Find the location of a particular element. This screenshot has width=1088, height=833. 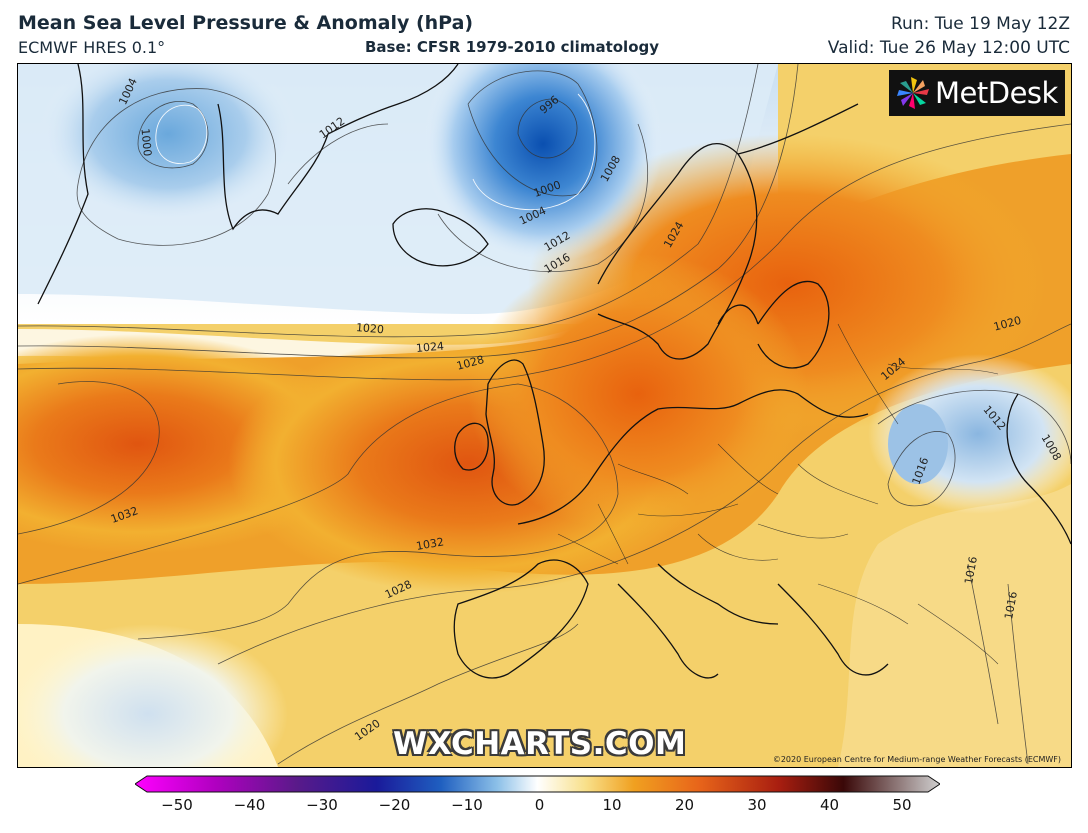

colorbar-tick-label: −50 is located at coordinates (177, 805).